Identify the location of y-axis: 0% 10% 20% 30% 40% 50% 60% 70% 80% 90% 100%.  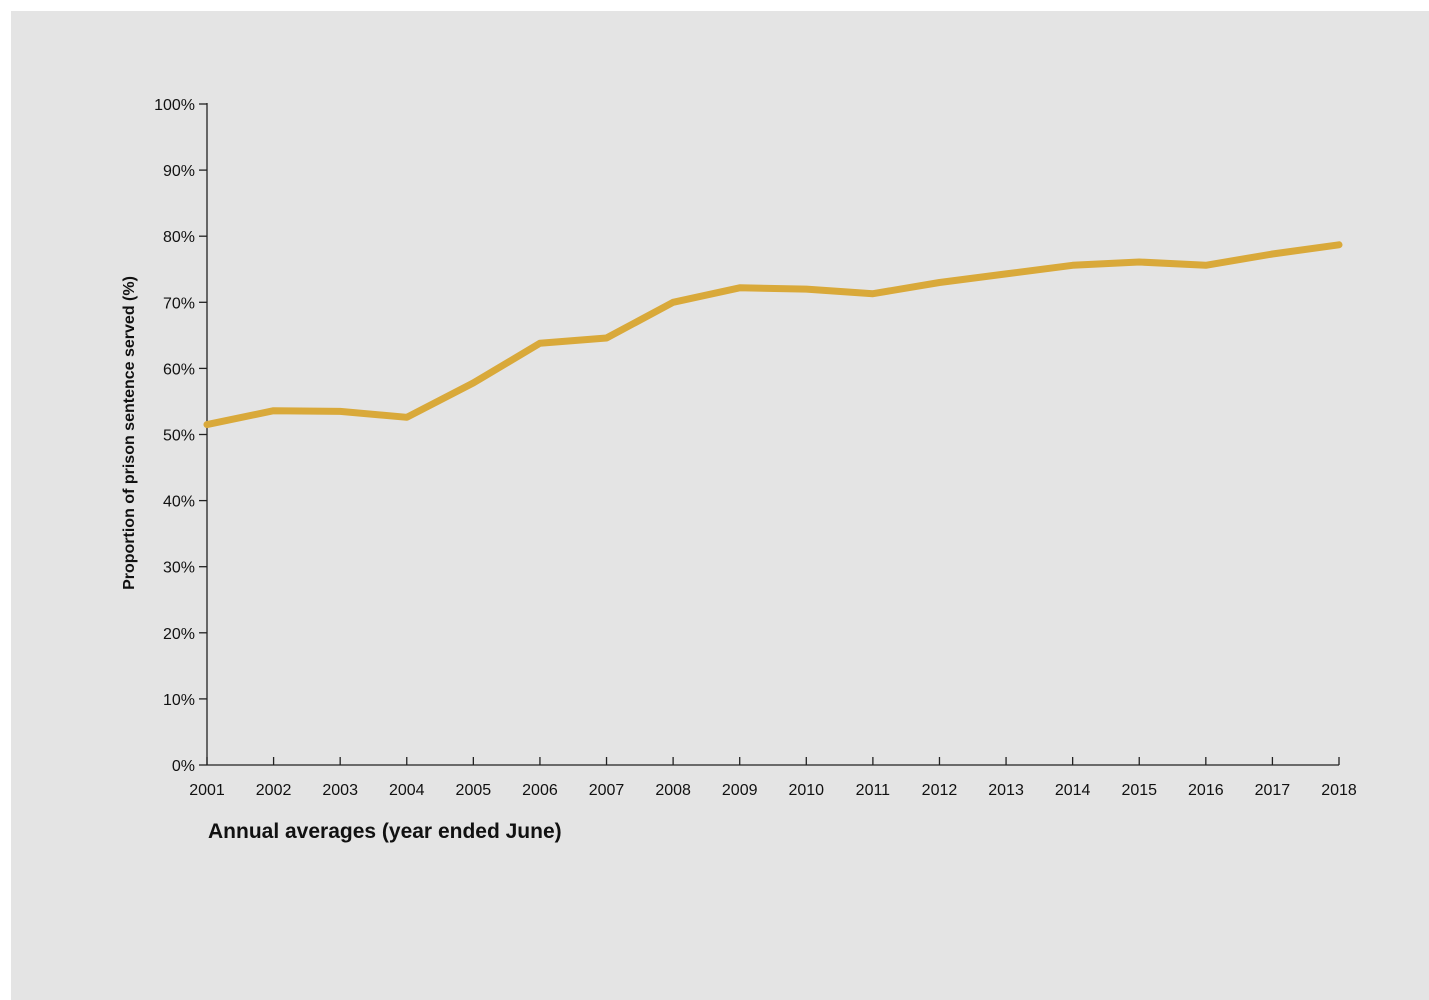
(181, 436).